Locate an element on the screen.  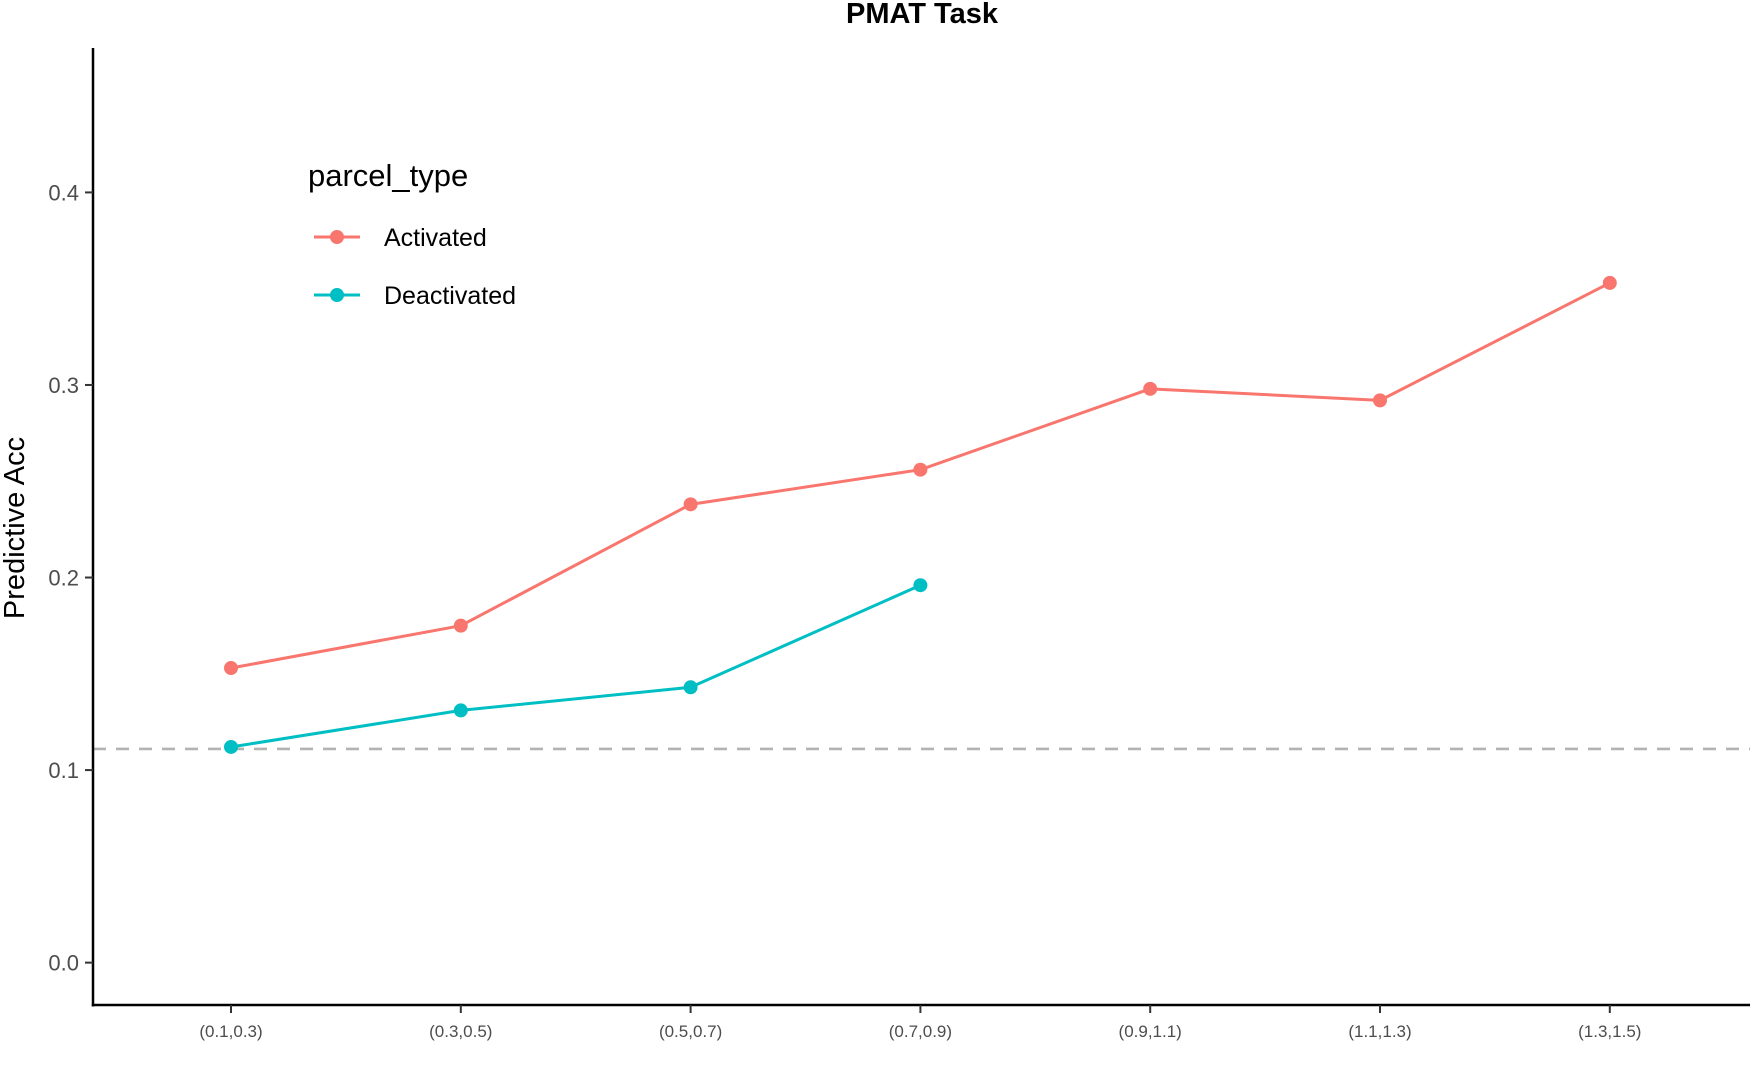
legend-items: Activated Deactivated is located at coordinates (415, 267).